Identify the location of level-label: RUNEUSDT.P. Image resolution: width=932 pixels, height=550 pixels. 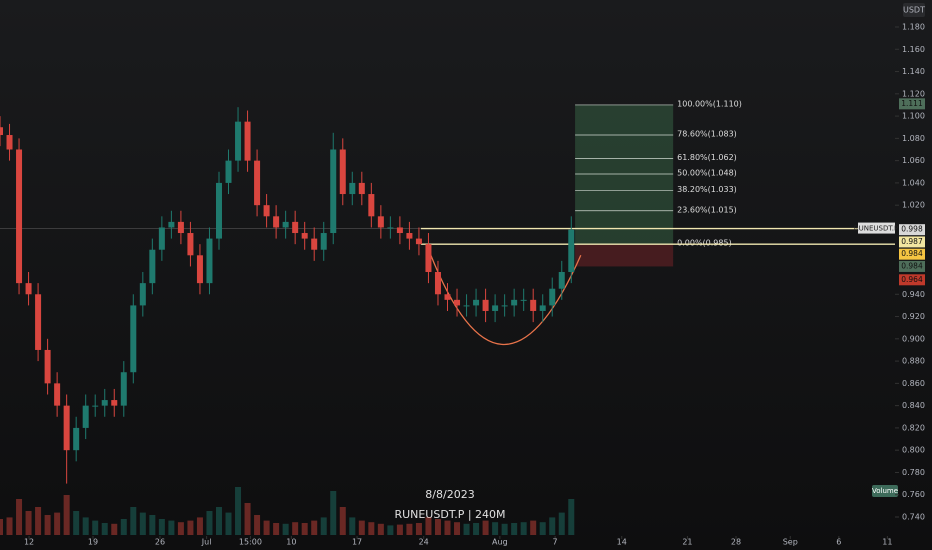
(876, 229).